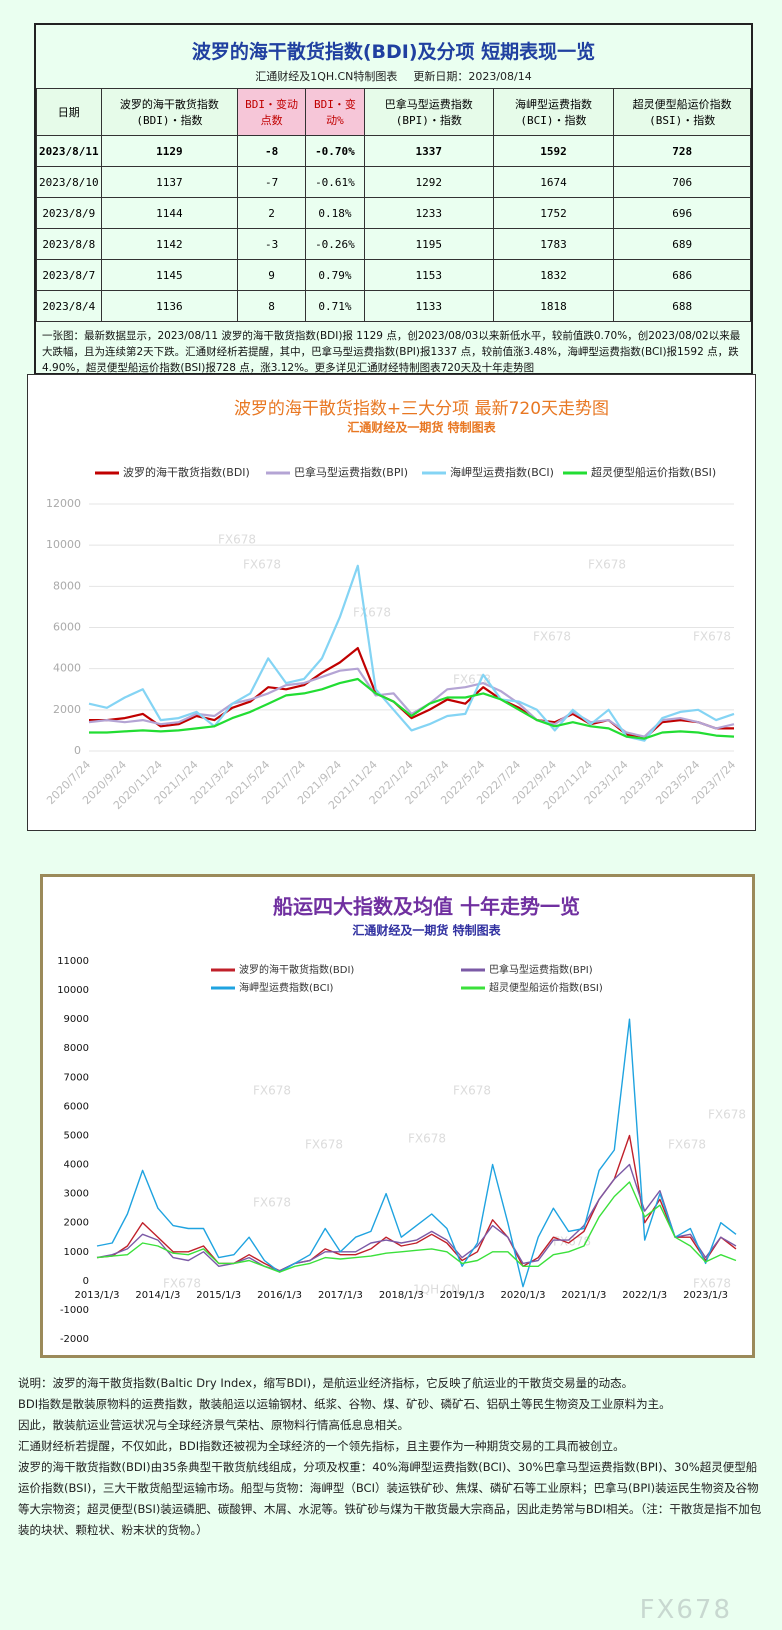 Image resolution: width=782 pixels, height=1630 pixels. I want to click on y-tick-label: 11000, so click(73, 961).